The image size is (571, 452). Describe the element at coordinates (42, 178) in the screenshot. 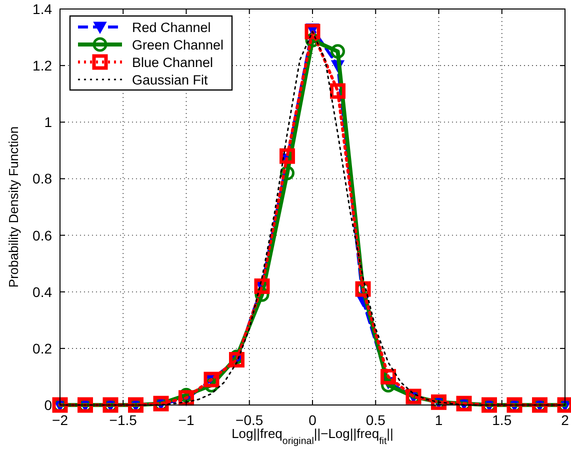

I see `y-tick-label: 0.8` at that location.